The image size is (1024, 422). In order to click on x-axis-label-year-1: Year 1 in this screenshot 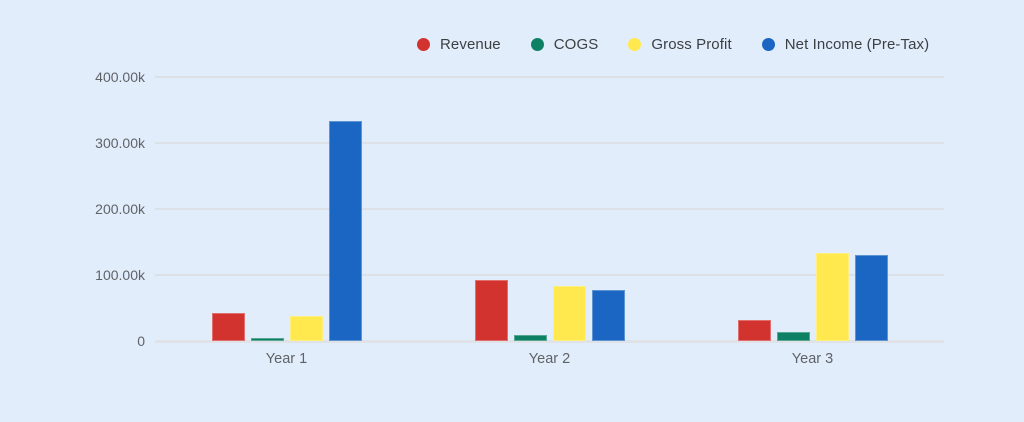, I will do `click(286, 359)`.